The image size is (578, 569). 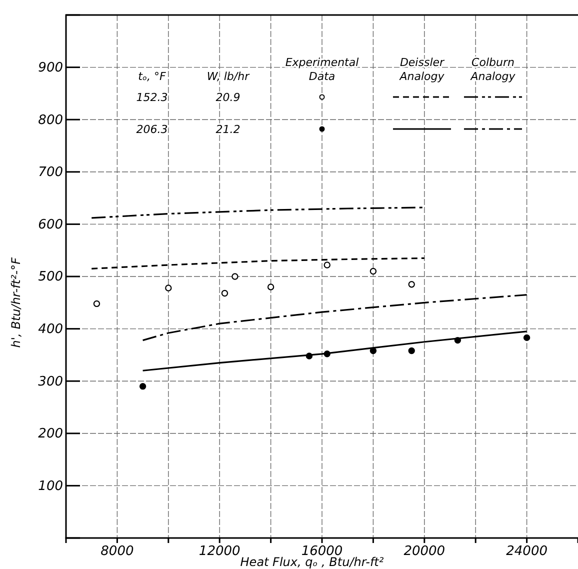 What do you see at coordinates (219, 552) in the screenshot?
I see `x-tick-label: 12000` at bounding box center [219, 552].